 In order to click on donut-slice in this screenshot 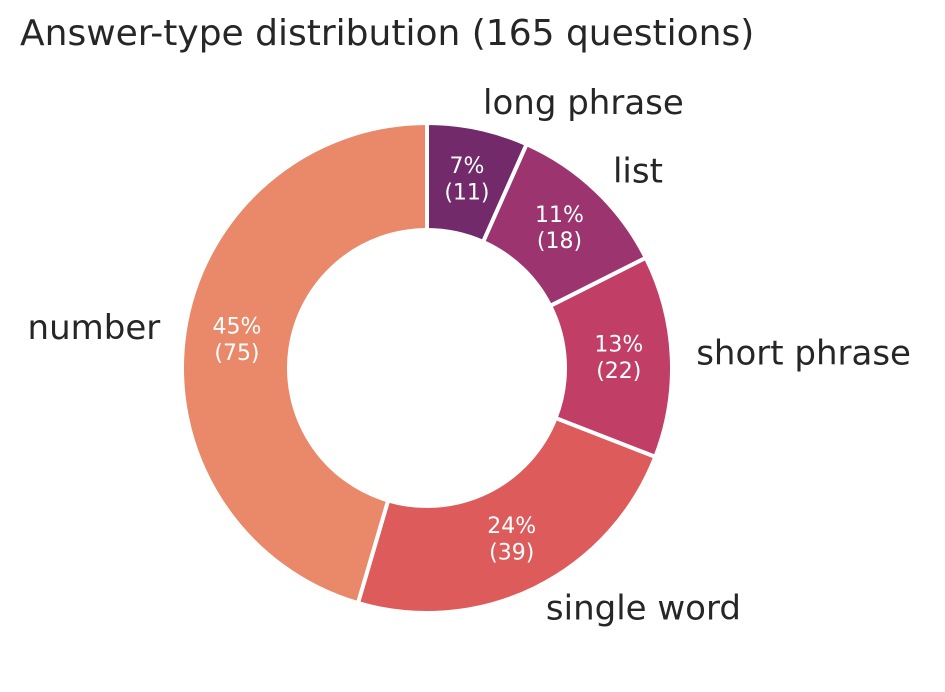, I will do `click(506, 515)`.